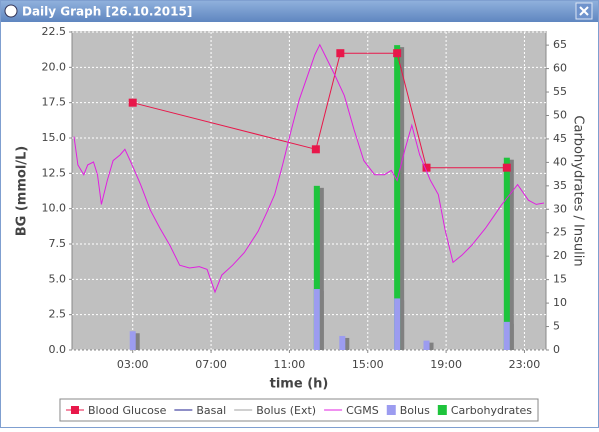 The width and height of the screenshot is (599, 432). I want to click on y2-axis-label: Carbohydrates / Insulin, so click(578, 190).